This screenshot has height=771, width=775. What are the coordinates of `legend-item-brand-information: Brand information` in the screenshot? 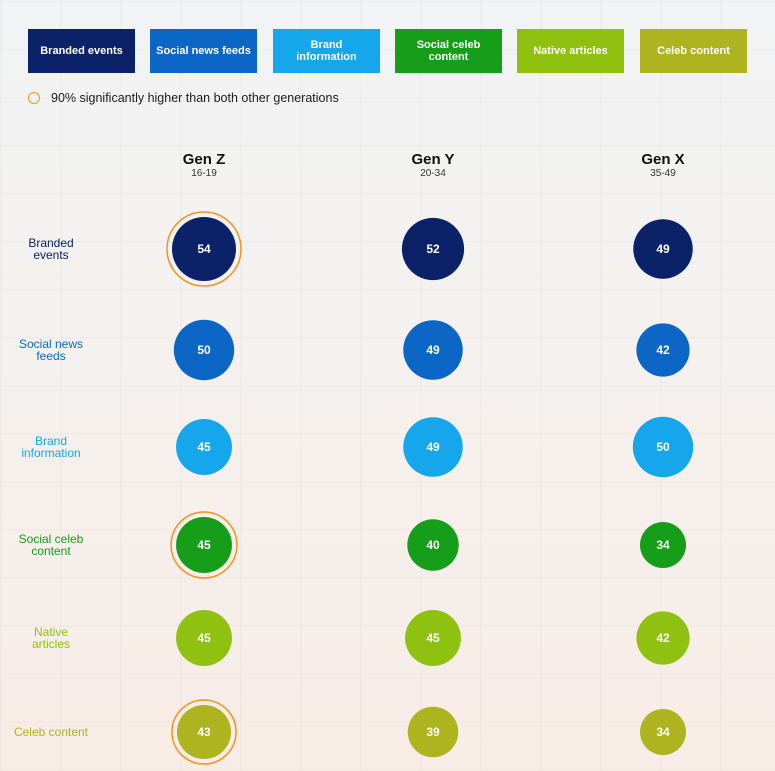 It's located at (326, 51).